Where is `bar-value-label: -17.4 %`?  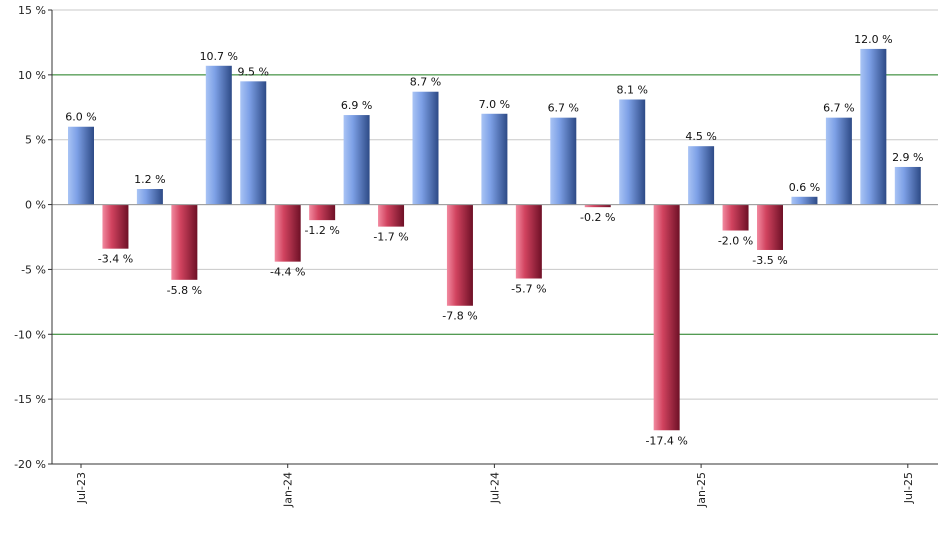 bar-value-label: -17.4 % is located at coordinates (666, 440).